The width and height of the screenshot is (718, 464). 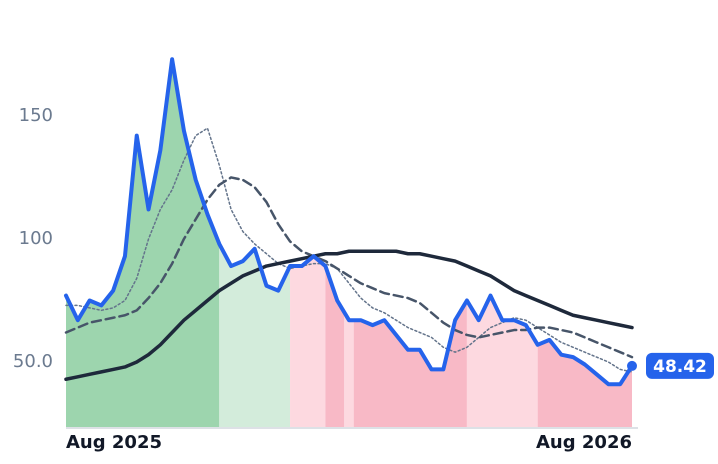 I want to click on last-point, so click(x=632, y=365).